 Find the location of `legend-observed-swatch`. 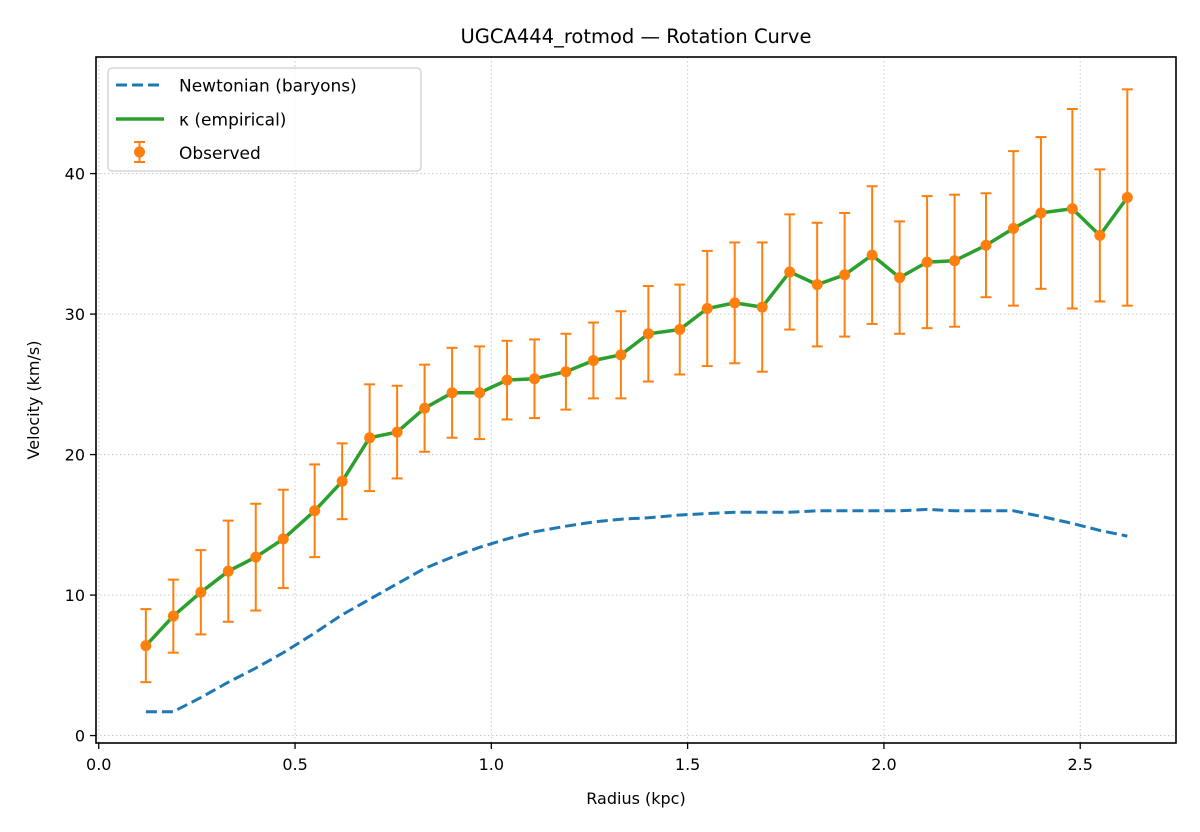

legend-observed-swatch is located at coordinates (139, 152).